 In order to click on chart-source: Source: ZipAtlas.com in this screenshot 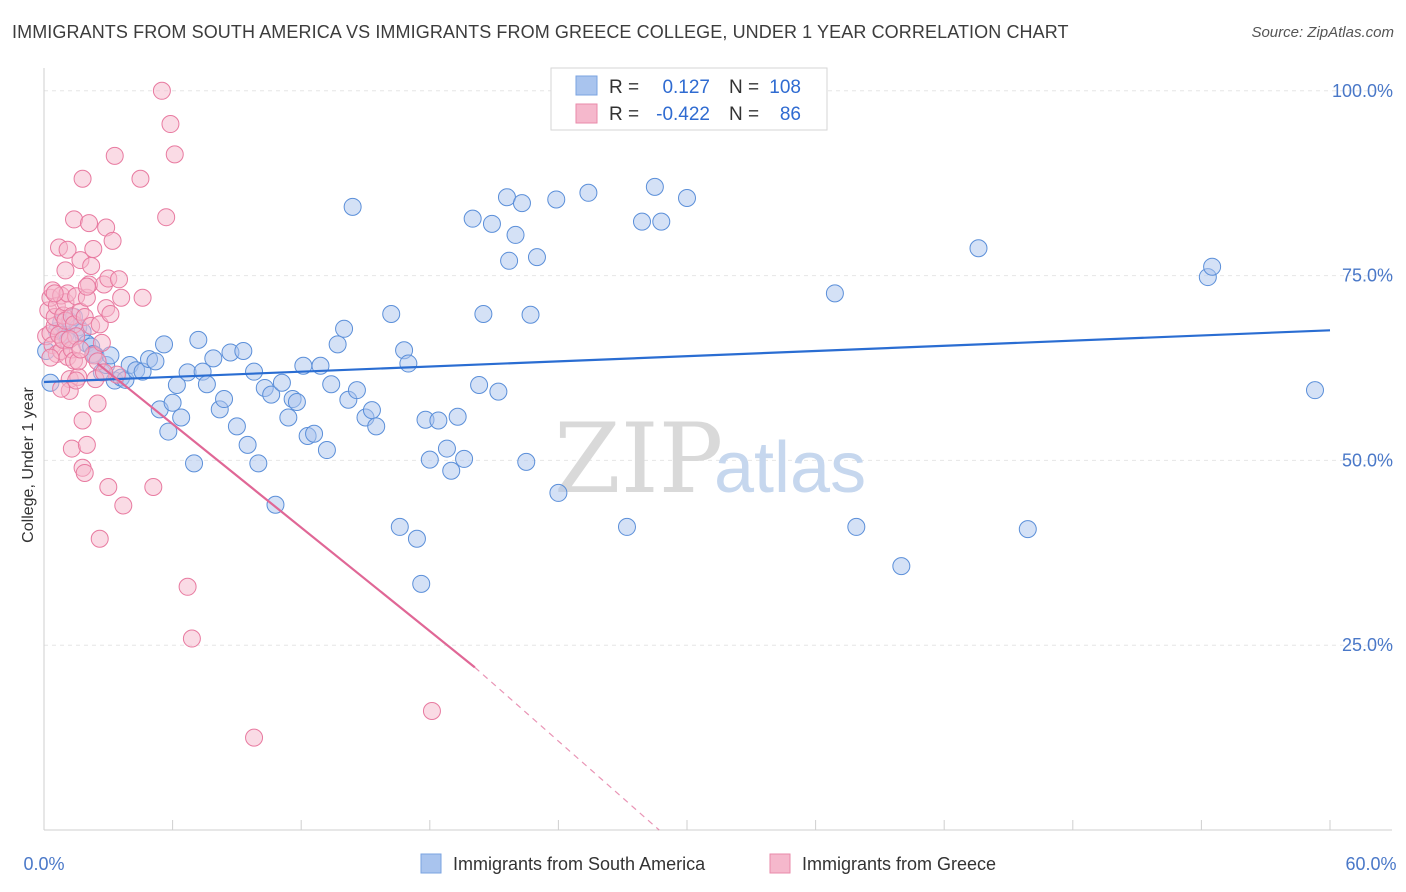, I will do `click(1322, 32)`.